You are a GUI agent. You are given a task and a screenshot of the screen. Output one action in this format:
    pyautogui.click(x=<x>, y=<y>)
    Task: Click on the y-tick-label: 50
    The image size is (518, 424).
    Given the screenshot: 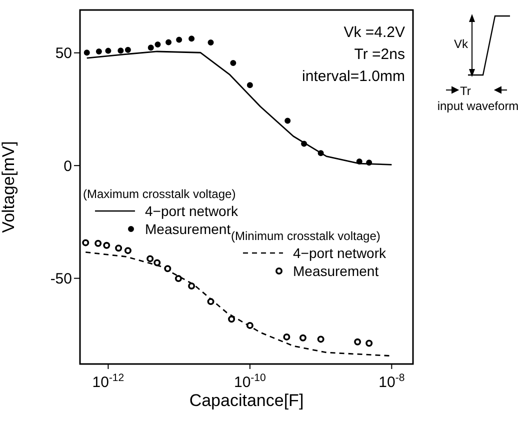 What is the action you would take?
    pyautogui.click(x=63, y=53)
    